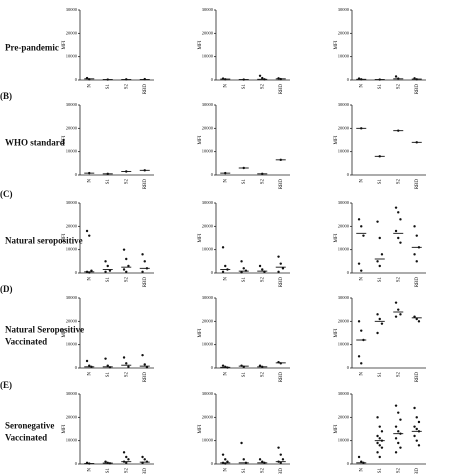 The image size is (474, 474). I want to click on row-label: Vaccinated, so click(26, 342).